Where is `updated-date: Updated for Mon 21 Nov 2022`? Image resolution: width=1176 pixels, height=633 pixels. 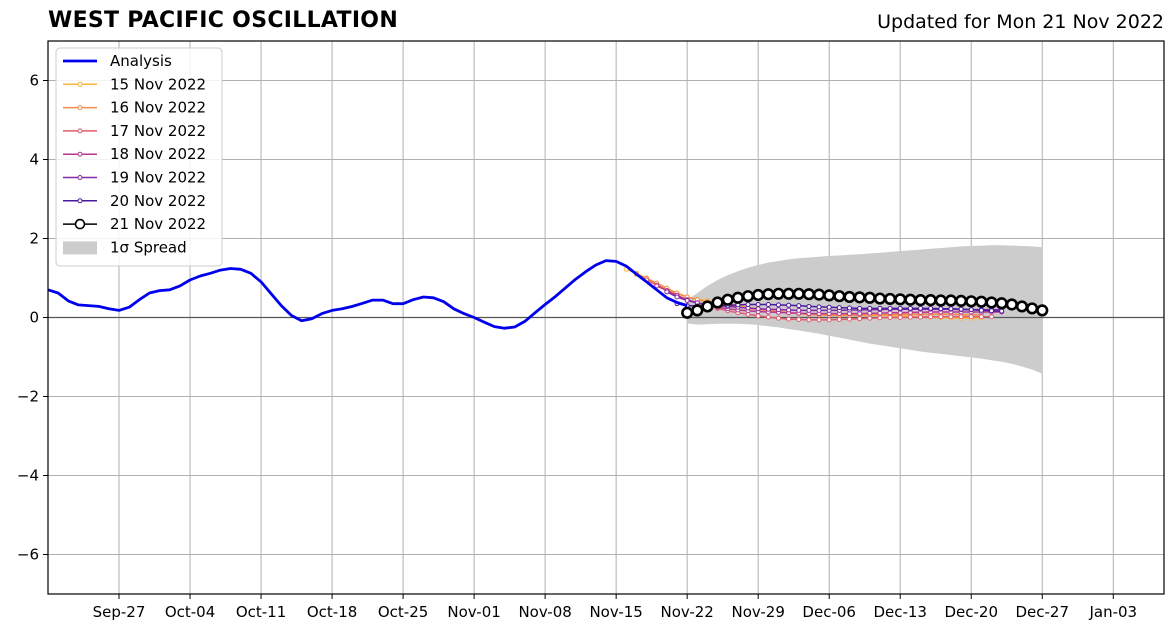
updated-date: Updated for Mon 21 Nov 2022 is located at coordinates (1020, 22).